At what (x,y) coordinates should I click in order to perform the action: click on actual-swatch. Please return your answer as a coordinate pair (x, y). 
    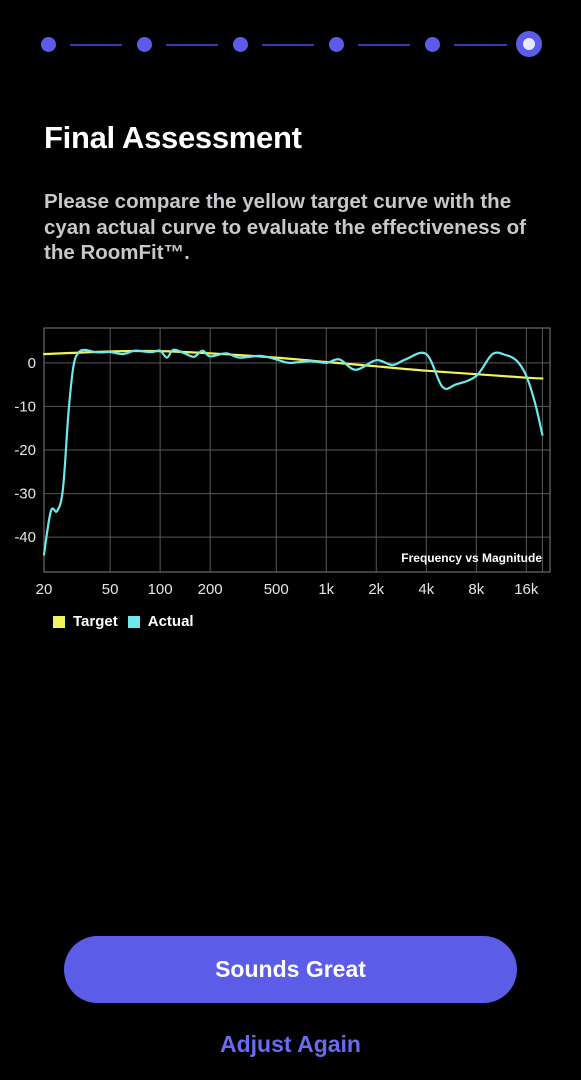
    Looking at the image, I should click on (133, 621).